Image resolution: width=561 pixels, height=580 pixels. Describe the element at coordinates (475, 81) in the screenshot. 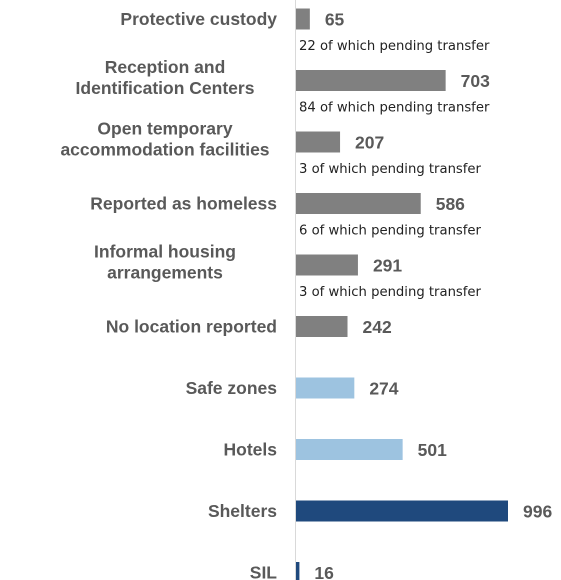

I see `data-label: 703` at that location.